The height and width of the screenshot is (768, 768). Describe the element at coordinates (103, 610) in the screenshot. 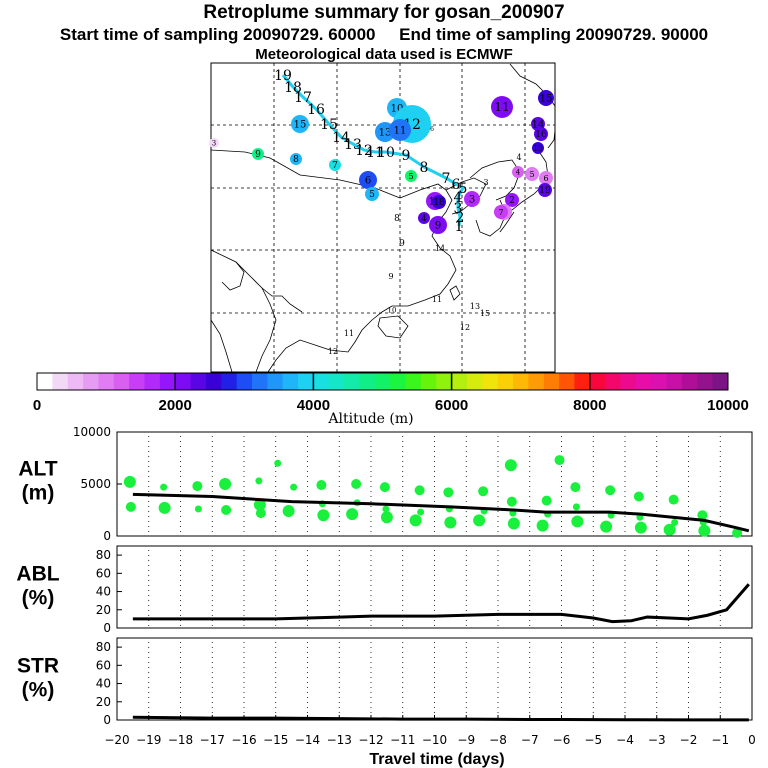

I see `y-tick-label: 20` at that location.